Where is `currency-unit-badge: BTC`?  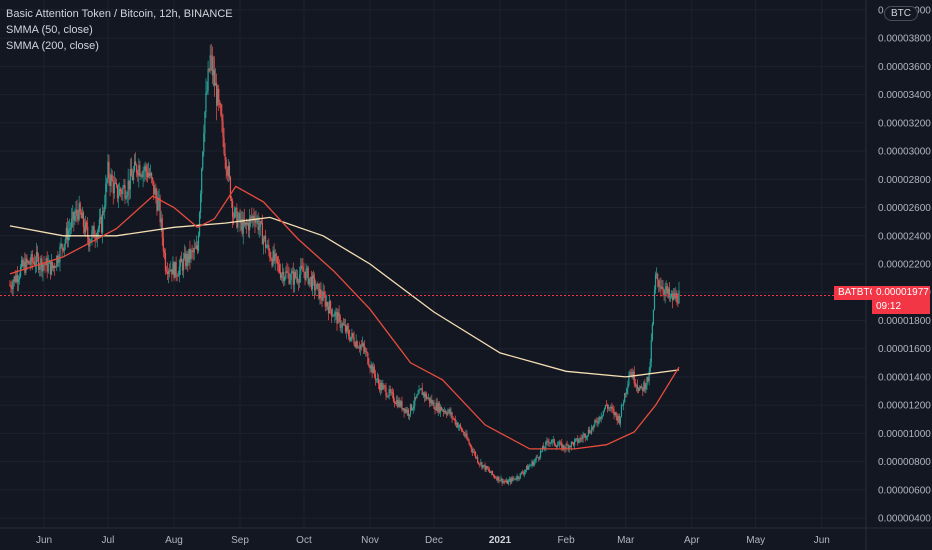
currency-unit-badge: BTC is located at coordinates (901, 13).